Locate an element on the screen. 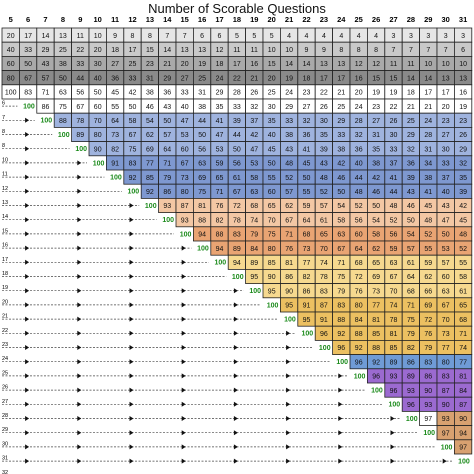  cell-value: 93 is located at coordinates (185, 220).